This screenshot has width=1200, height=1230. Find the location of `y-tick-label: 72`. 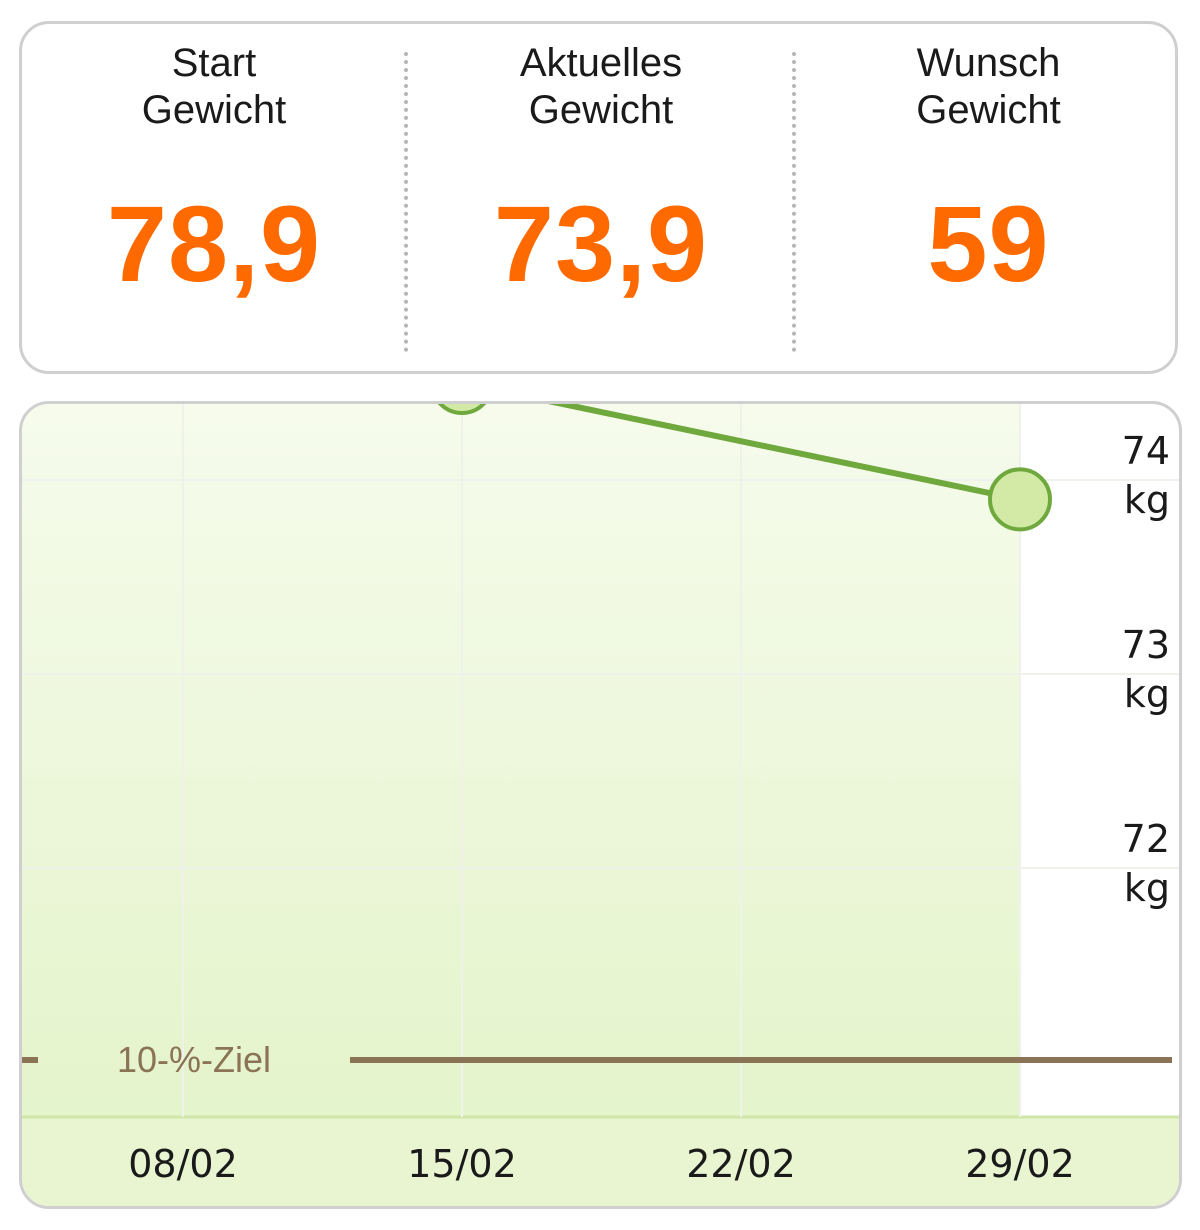

y-tick-label: 72 is located at coordinates (1146, 839).